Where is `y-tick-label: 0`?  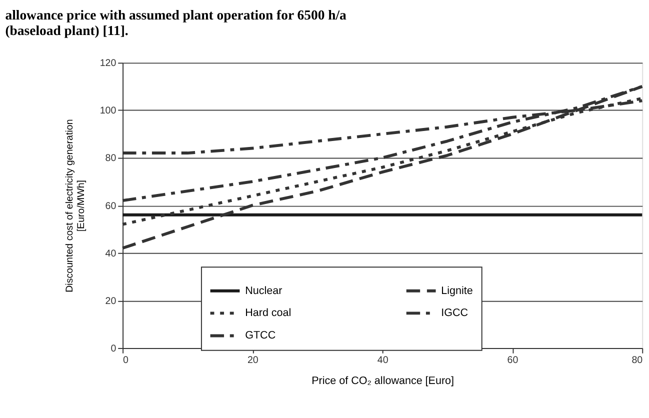 y-tick-label: 0 is located at coordinates (113, 348).